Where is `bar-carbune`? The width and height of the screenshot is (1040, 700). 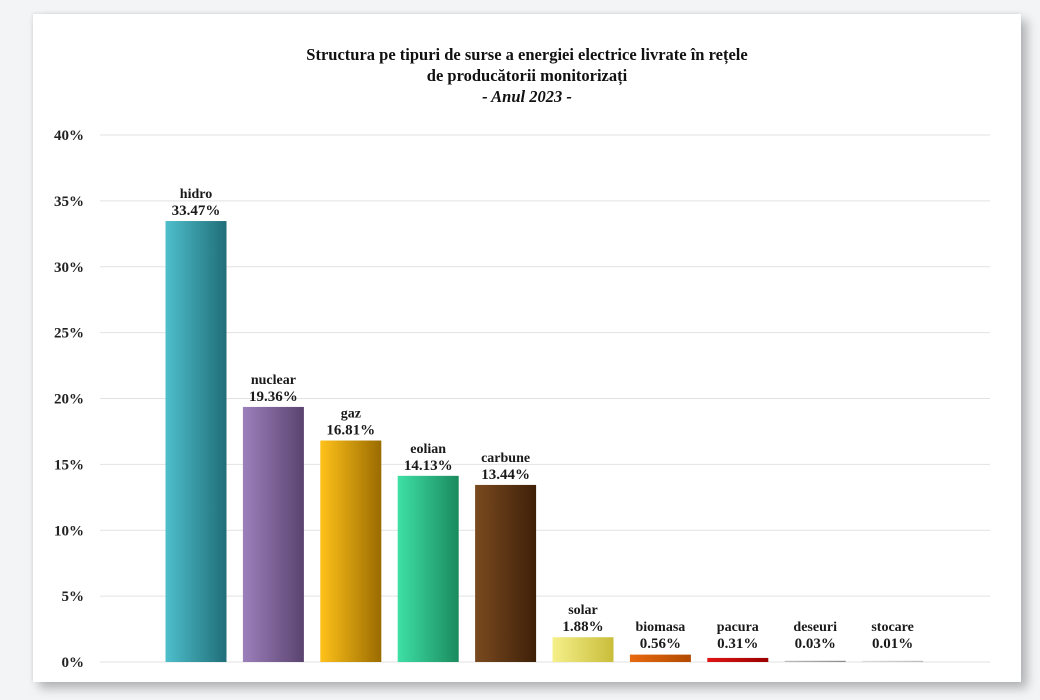
bar-carbune is located at coordinates (506, 573).